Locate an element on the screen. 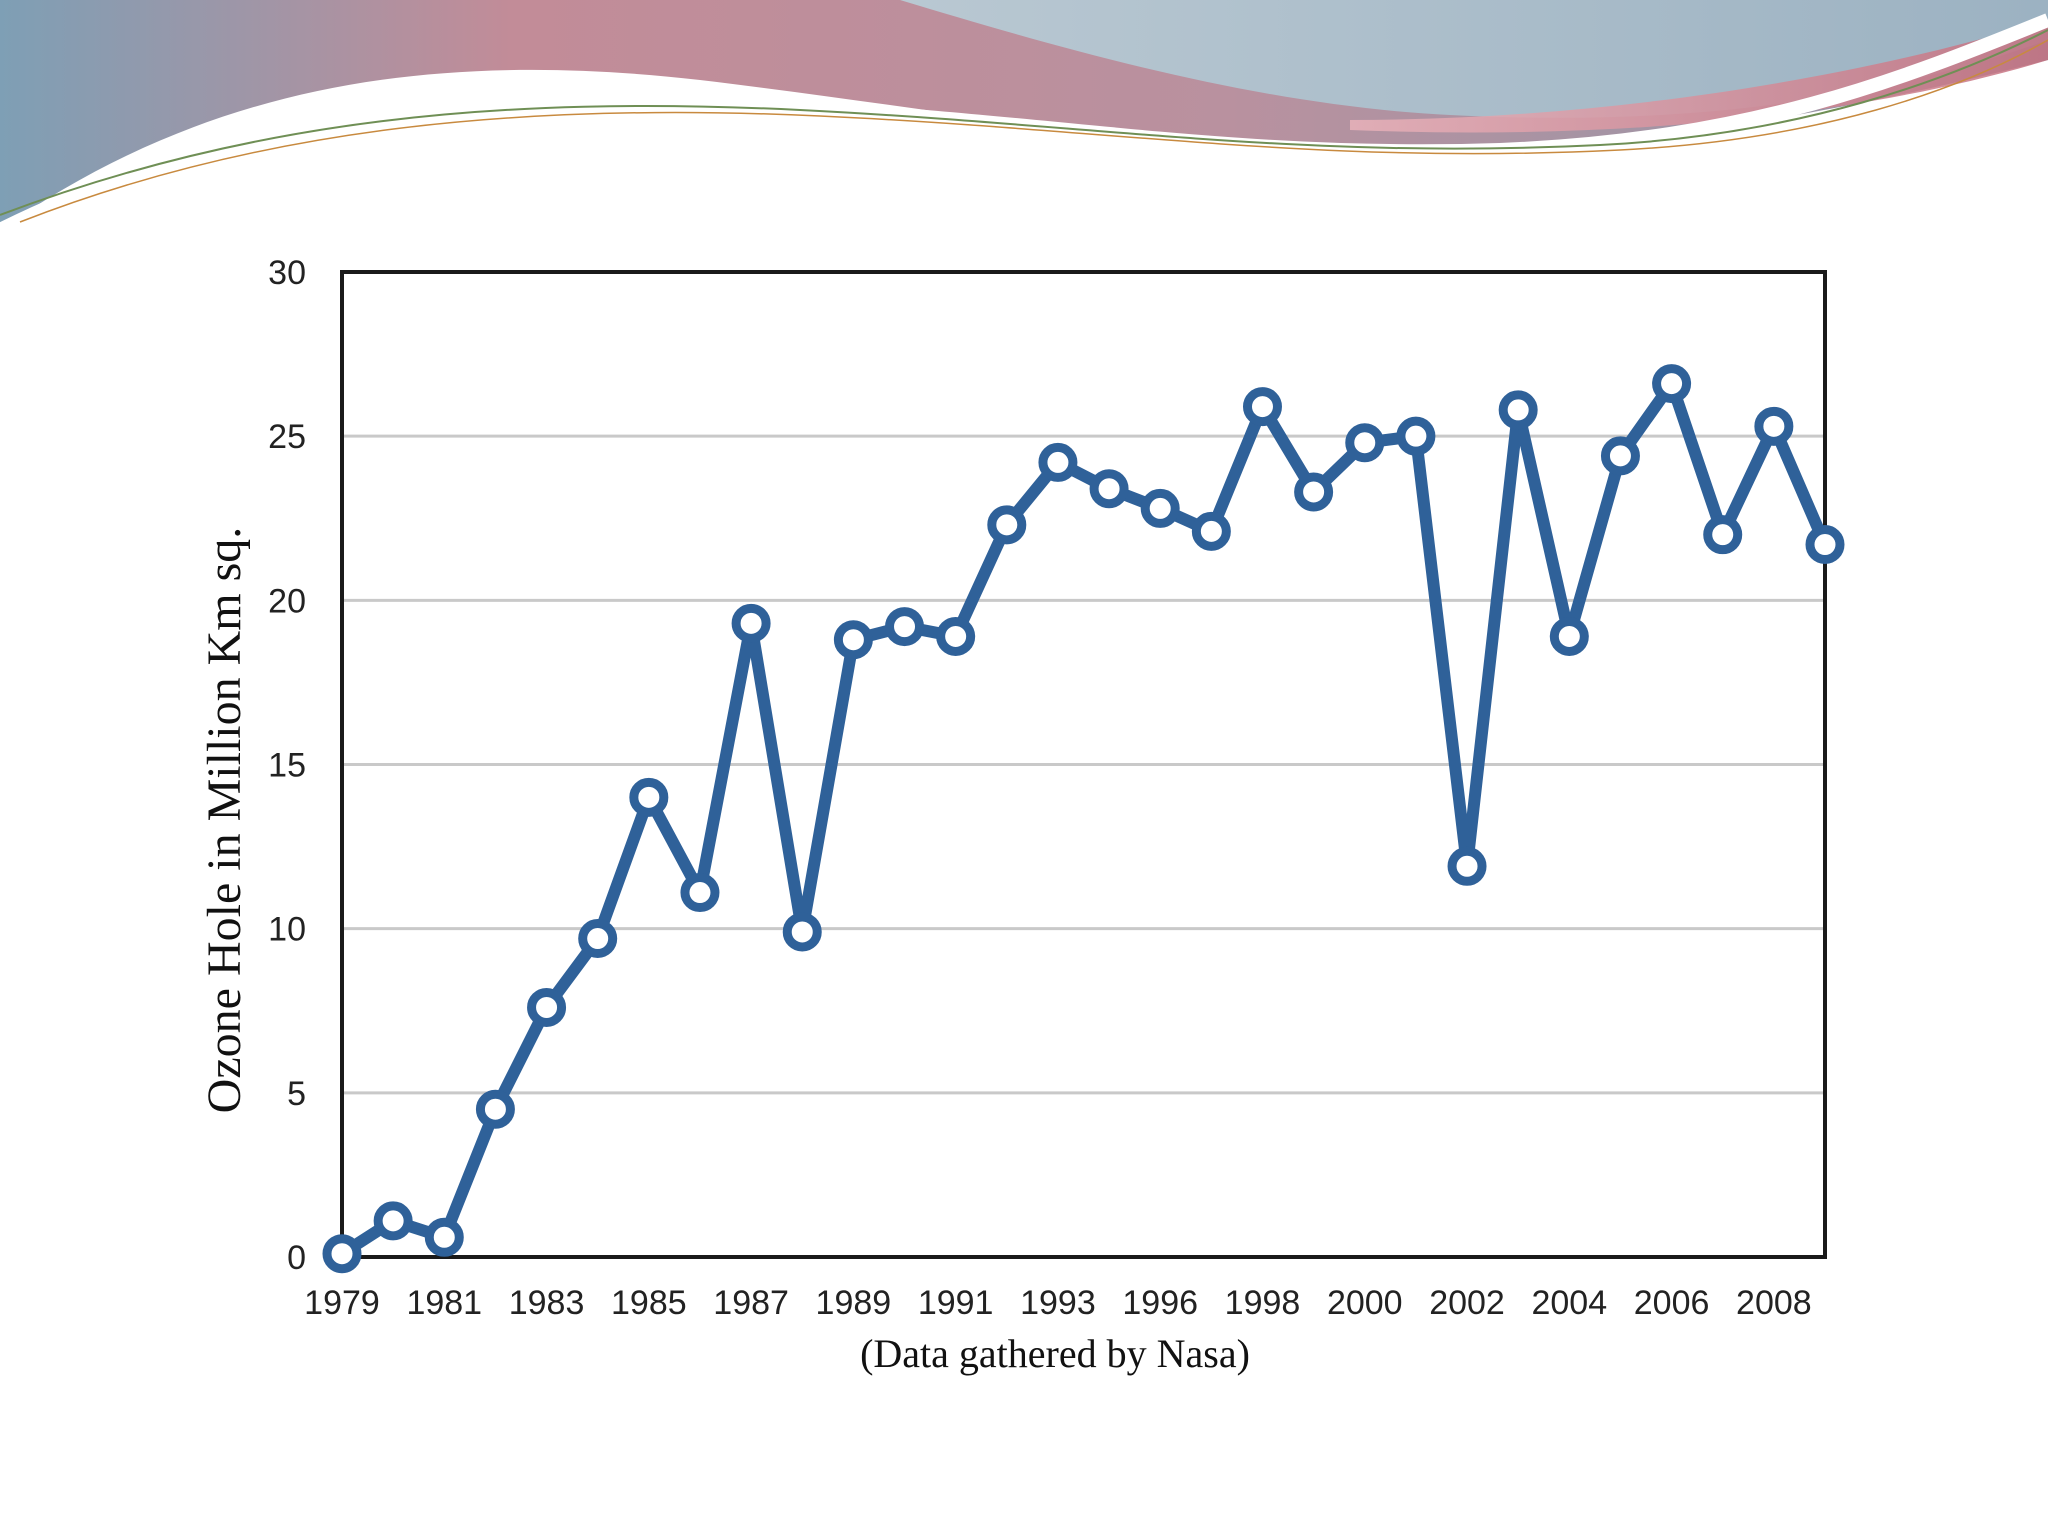 The width and height of the screenshot is (2048, 1536). x-tick-label: 1985 is located at coordinates (649, 1303).